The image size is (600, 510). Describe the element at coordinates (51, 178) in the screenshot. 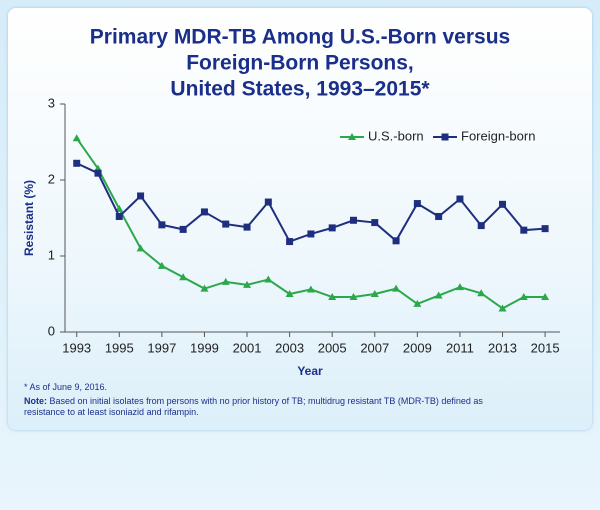

I see `y-tick-label: 2` at that location.